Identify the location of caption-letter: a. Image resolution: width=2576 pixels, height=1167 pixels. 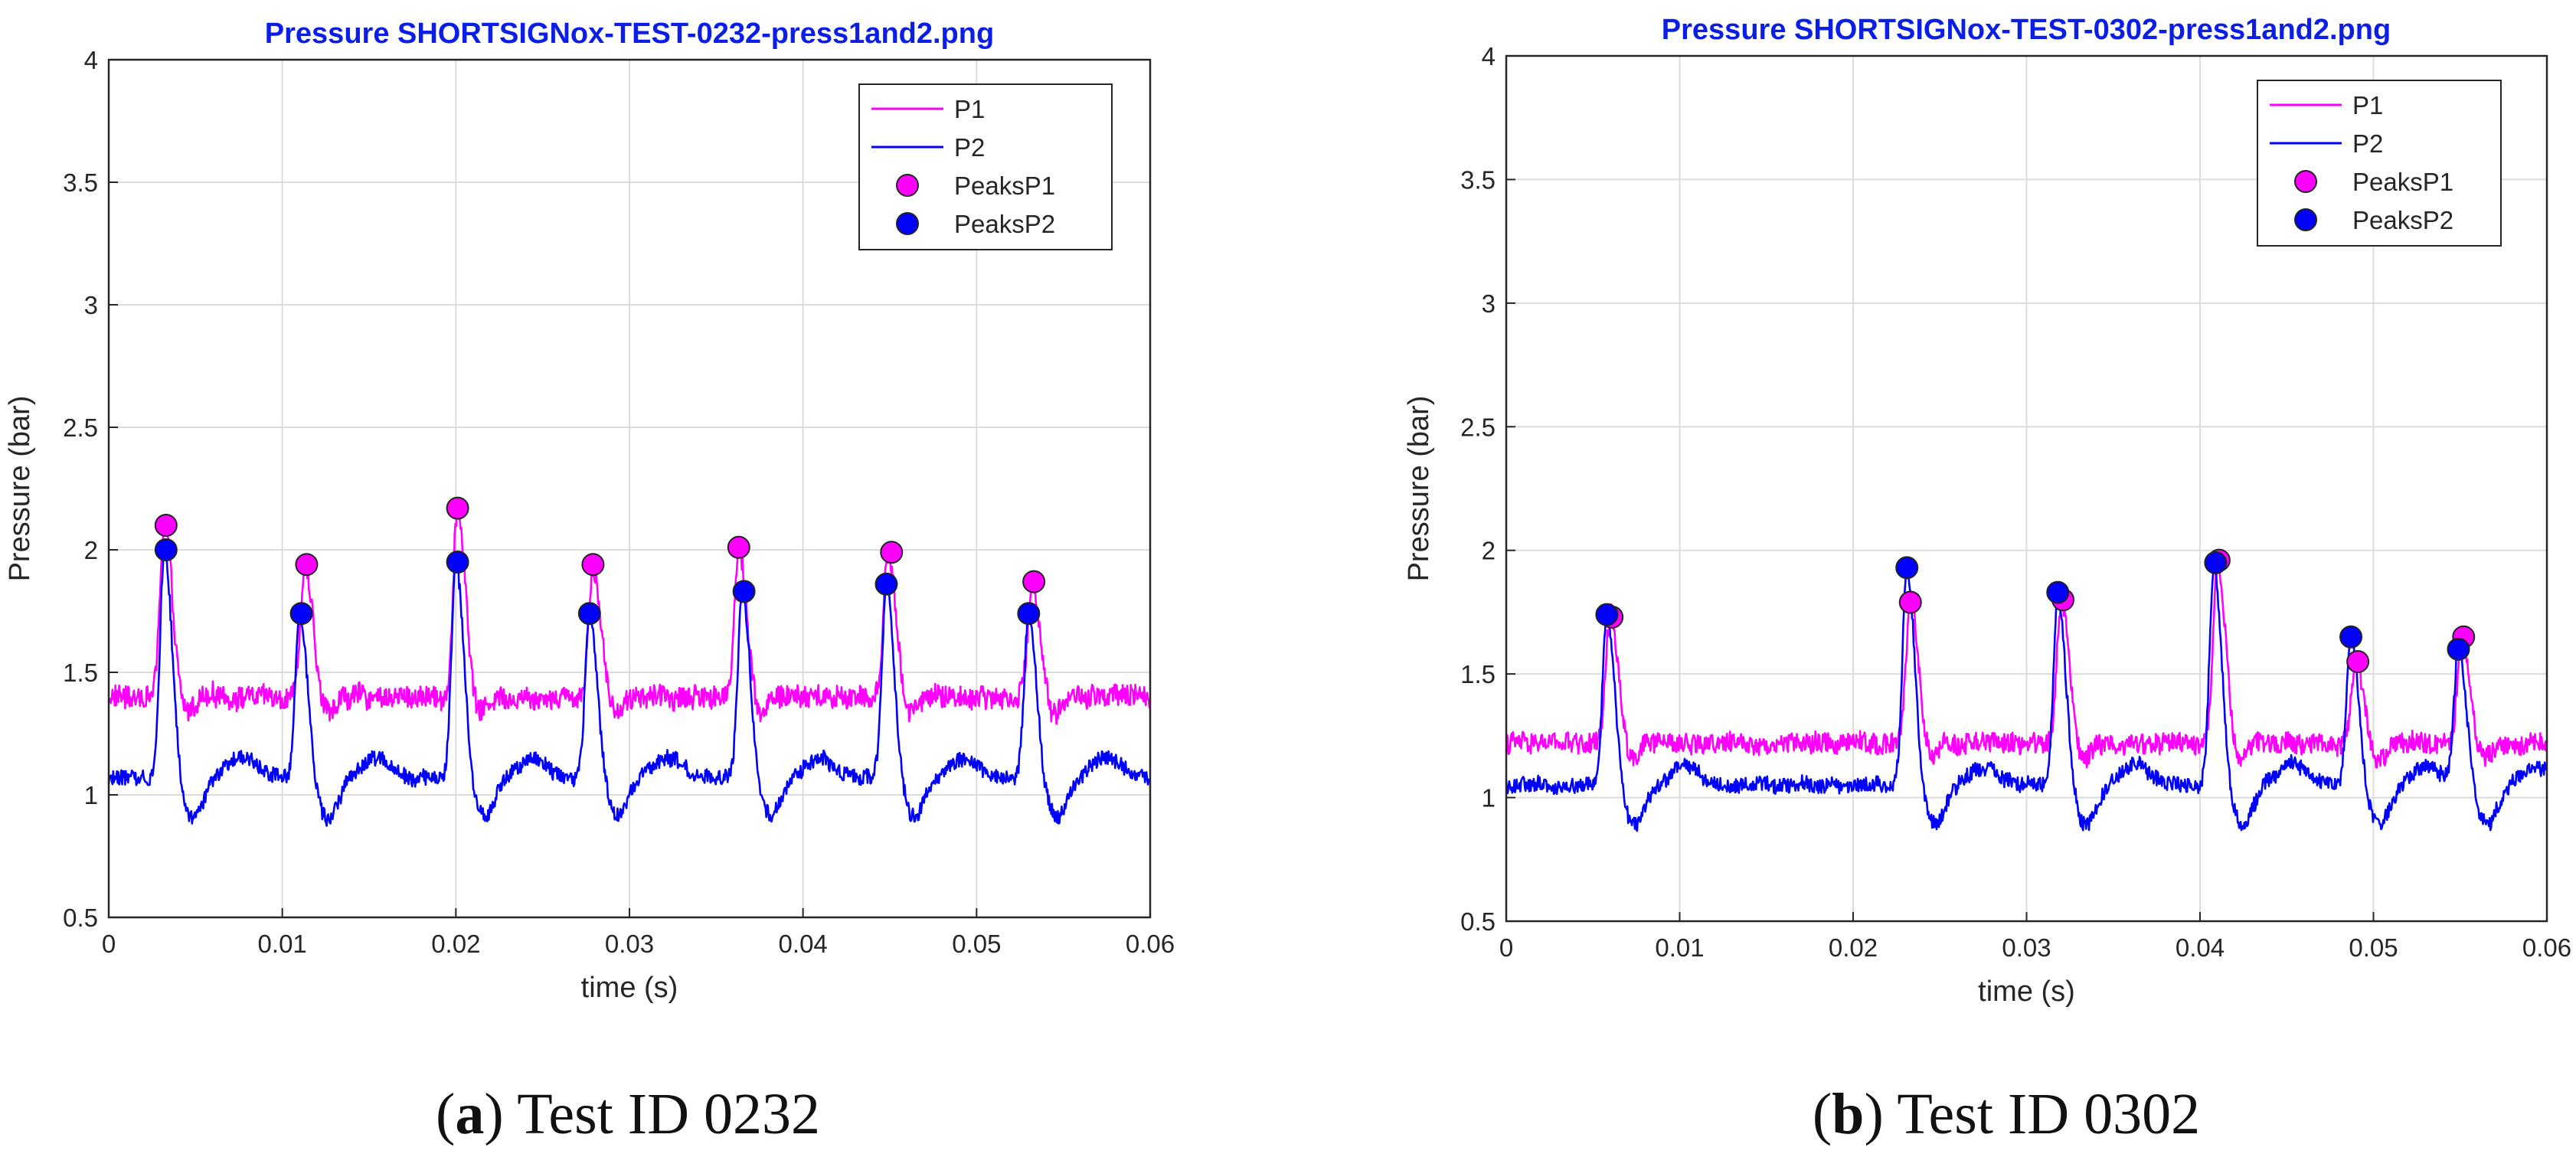
(469, 1114).